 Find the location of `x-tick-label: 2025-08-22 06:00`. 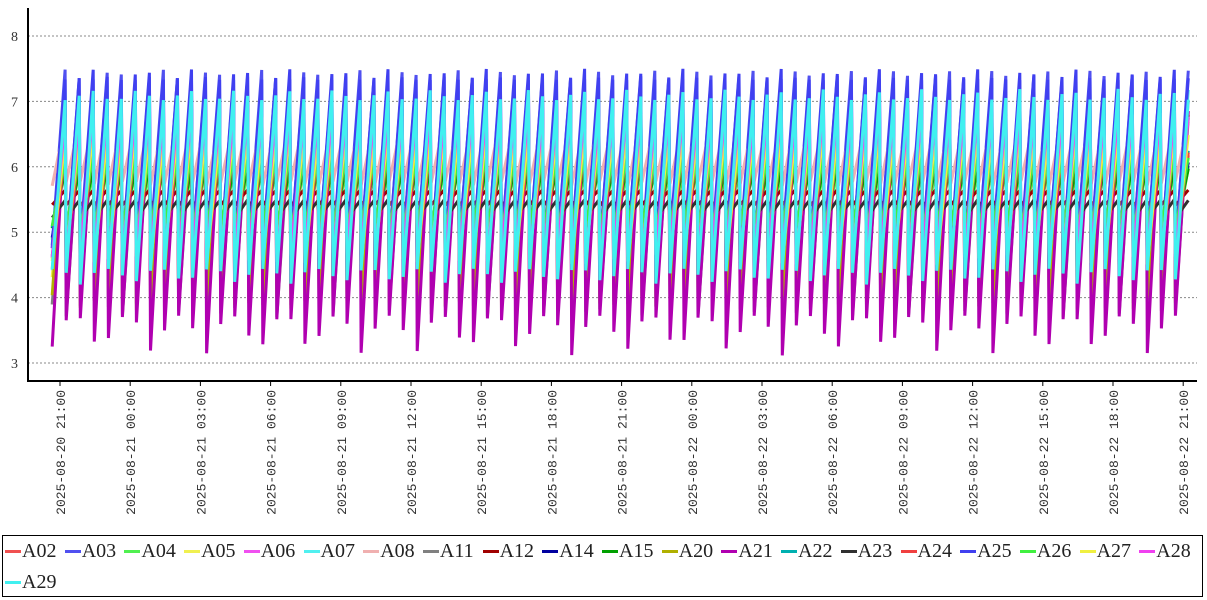

x-tick-label: 2025-08-22 06:00 is located at coordinates (833, 452).